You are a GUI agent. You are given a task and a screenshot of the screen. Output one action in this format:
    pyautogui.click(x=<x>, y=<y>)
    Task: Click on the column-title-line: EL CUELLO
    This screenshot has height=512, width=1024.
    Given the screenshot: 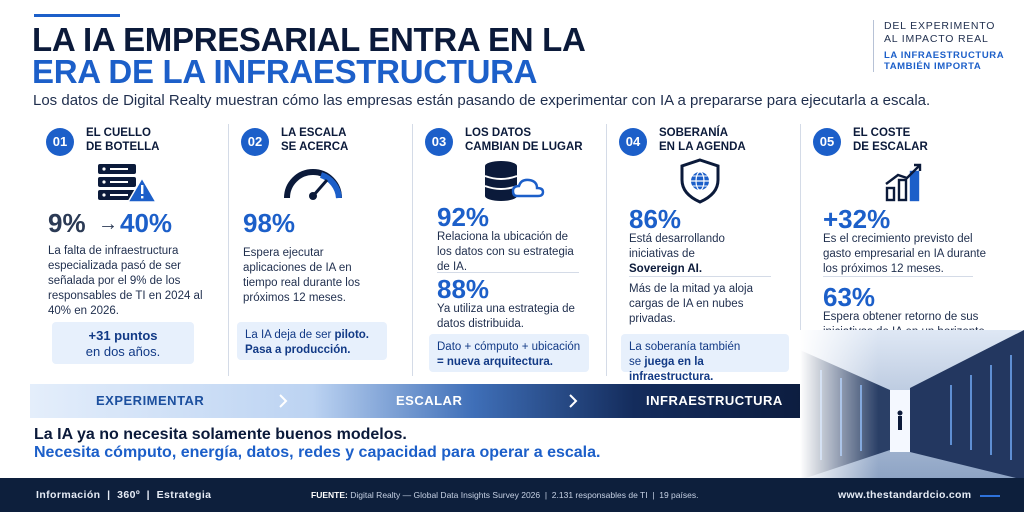 What is the action you would take?
    pyautogui.click(x=118, y=133)
    